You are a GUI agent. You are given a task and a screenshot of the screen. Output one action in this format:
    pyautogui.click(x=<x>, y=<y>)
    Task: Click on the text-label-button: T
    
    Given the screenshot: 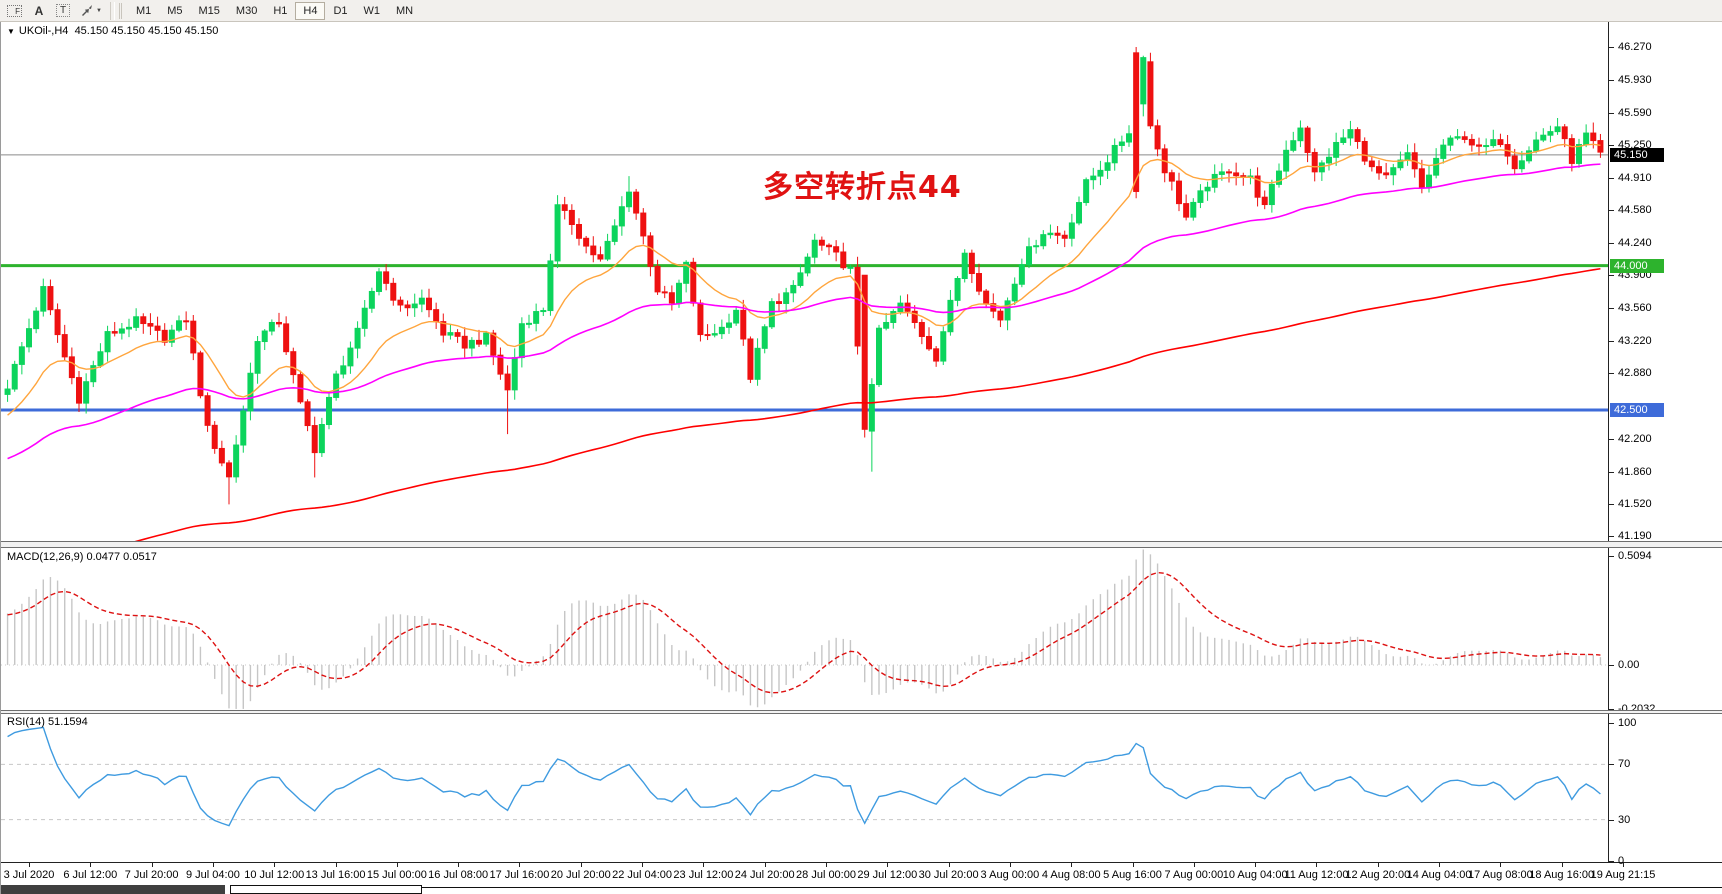 What is the action you would take?
    pyautogui.click(x=63, y=11)
    